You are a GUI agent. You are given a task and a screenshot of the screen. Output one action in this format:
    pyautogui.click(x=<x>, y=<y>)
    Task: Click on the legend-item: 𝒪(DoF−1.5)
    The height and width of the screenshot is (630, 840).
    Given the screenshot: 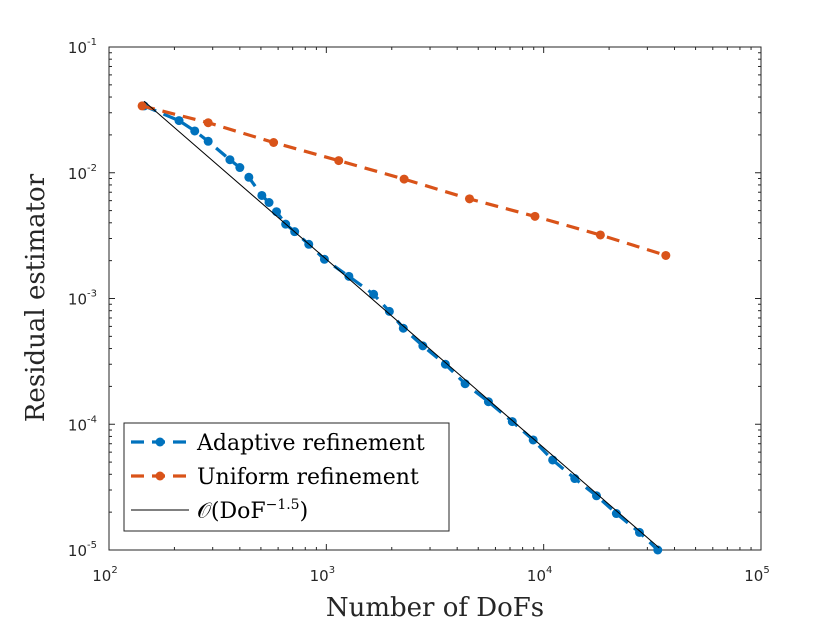 What is the action you would take?
    pyautogui.click(x=219, y=510)
    